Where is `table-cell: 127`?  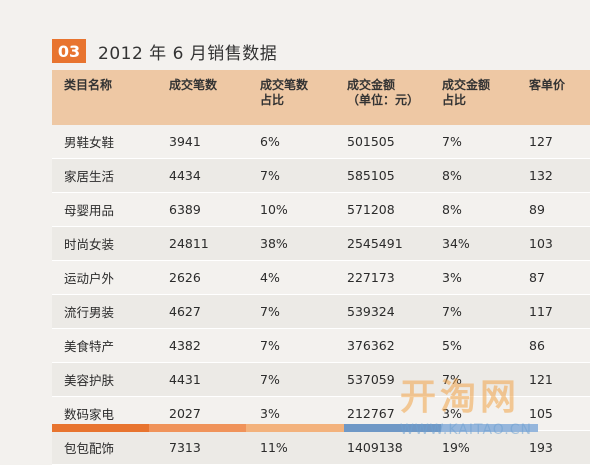 table-cell: 127 is located at coordinates (554, 142).